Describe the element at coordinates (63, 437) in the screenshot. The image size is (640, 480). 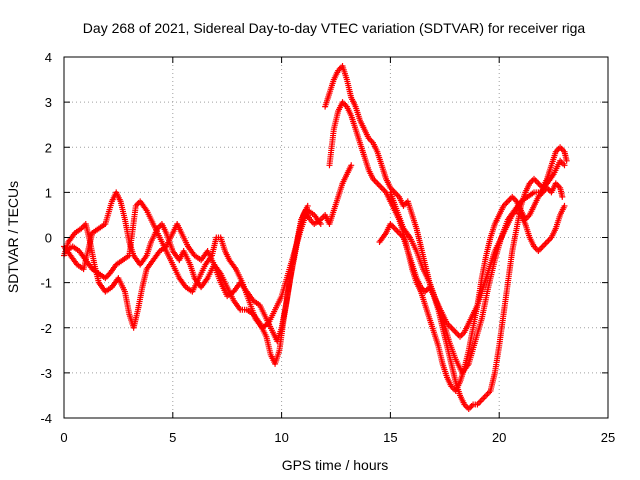
I see `x-tick-label: 0` at that location.